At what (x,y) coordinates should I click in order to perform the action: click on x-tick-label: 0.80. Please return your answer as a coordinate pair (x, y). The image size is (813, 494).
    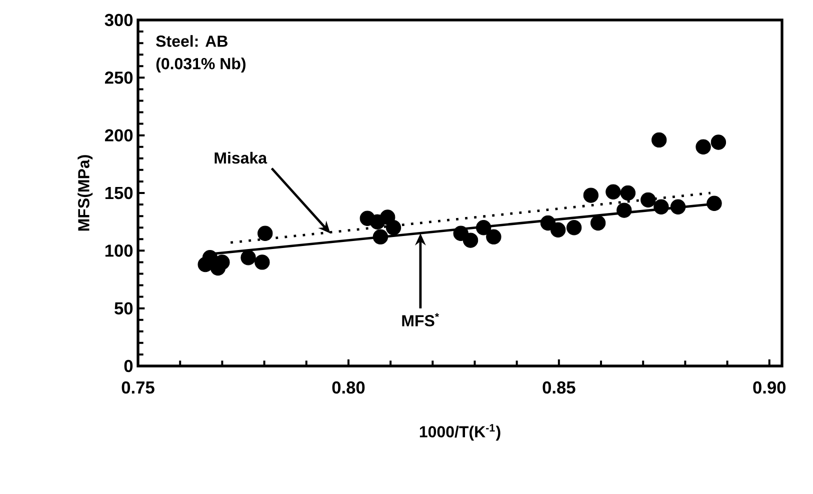
    Looking at the image, I should click on (348, 387).